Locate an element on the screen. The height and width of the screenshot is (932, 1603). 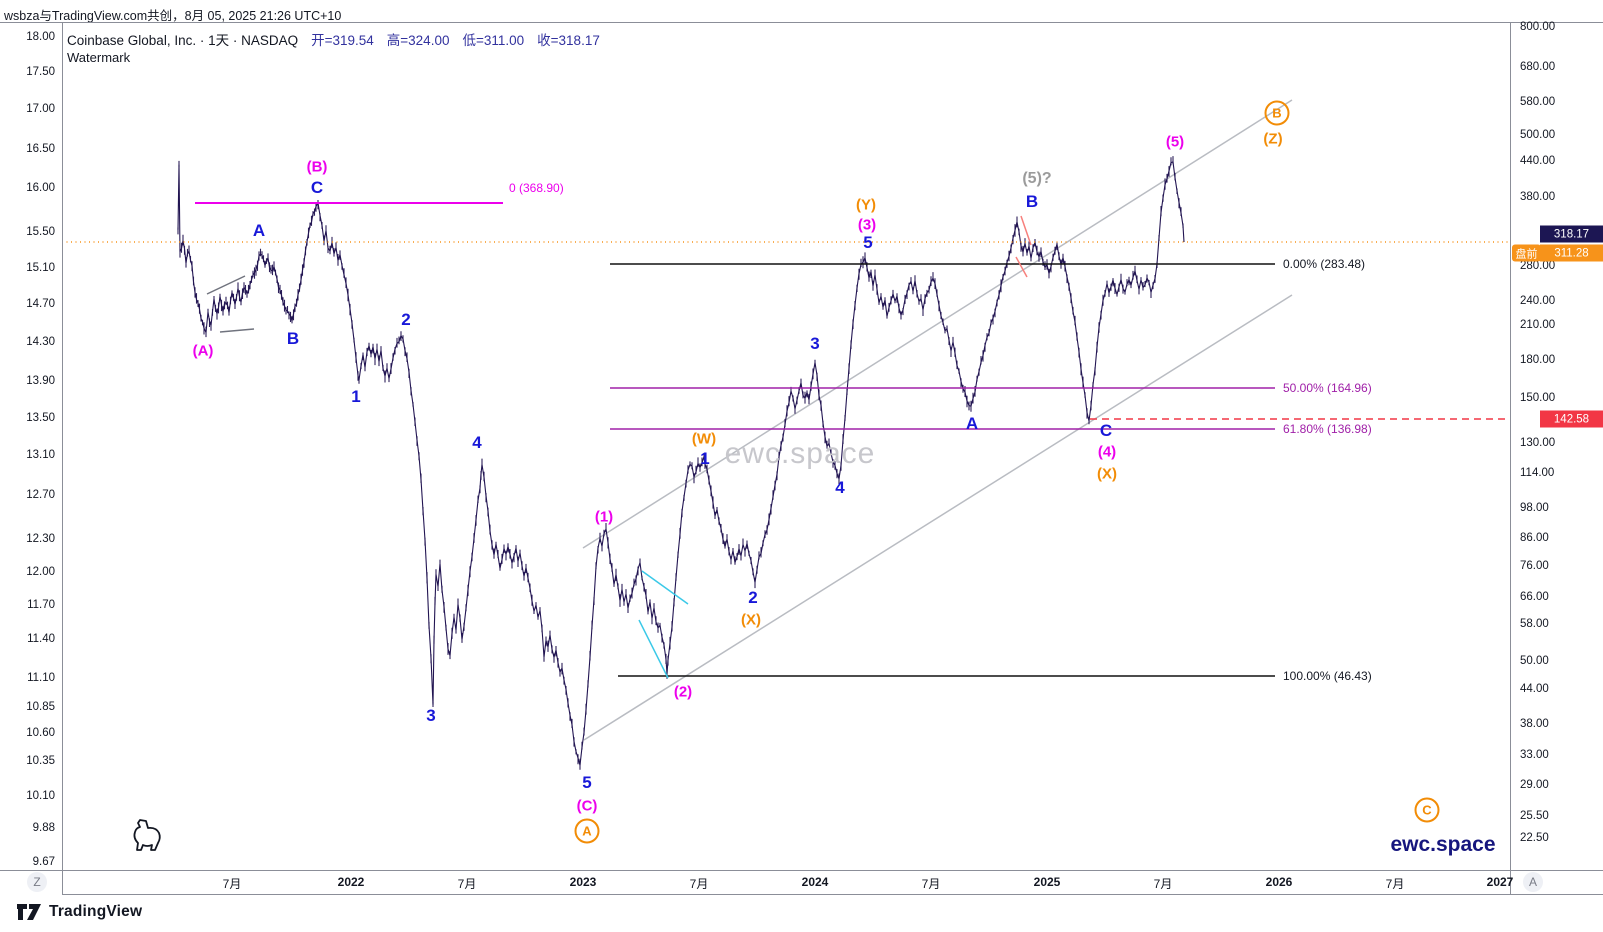
left-axis-tick: 11.10 is located at coordinates (41, 678).